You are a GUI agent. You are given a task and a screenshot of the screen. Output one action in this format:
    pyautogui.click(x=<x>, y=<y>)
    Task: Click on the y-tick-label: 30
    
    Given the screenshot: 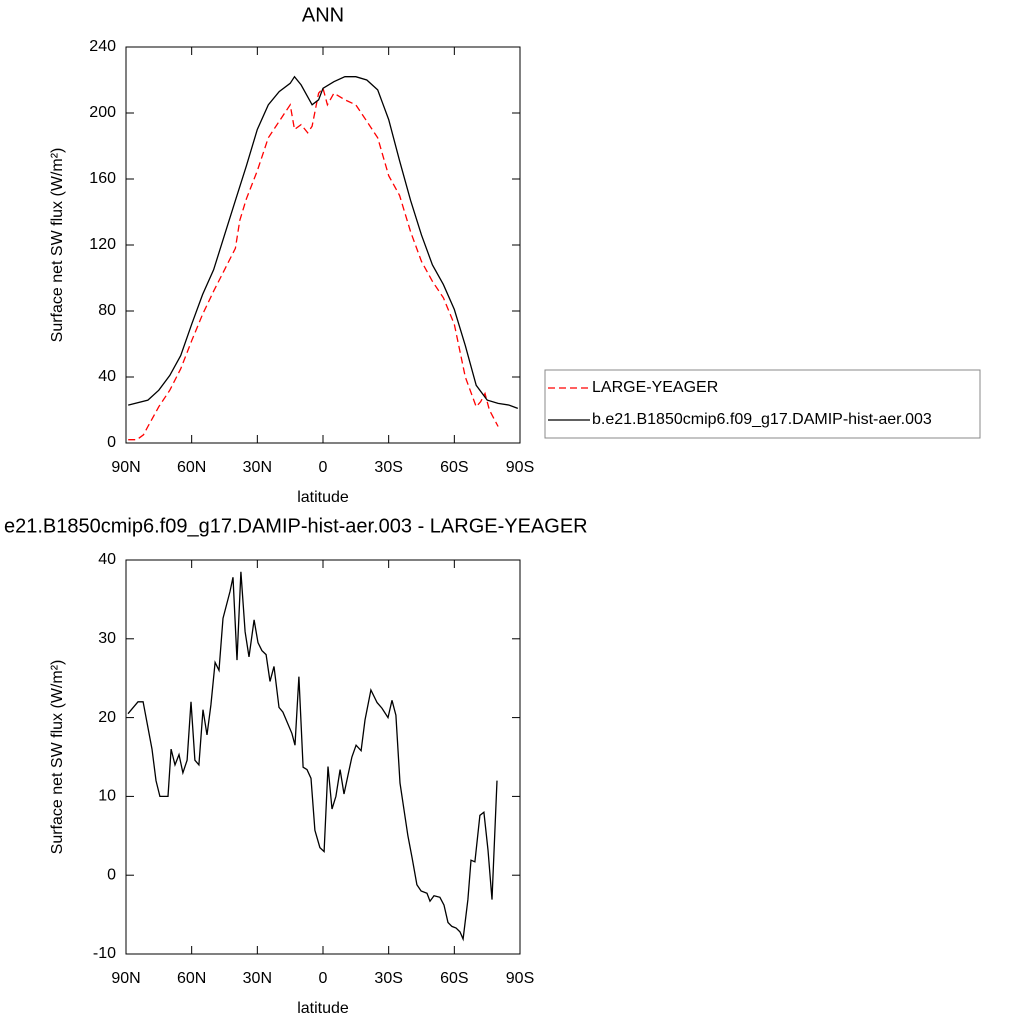 What is the action you would take?
    pyautogui.click(x=107, y=638)
    